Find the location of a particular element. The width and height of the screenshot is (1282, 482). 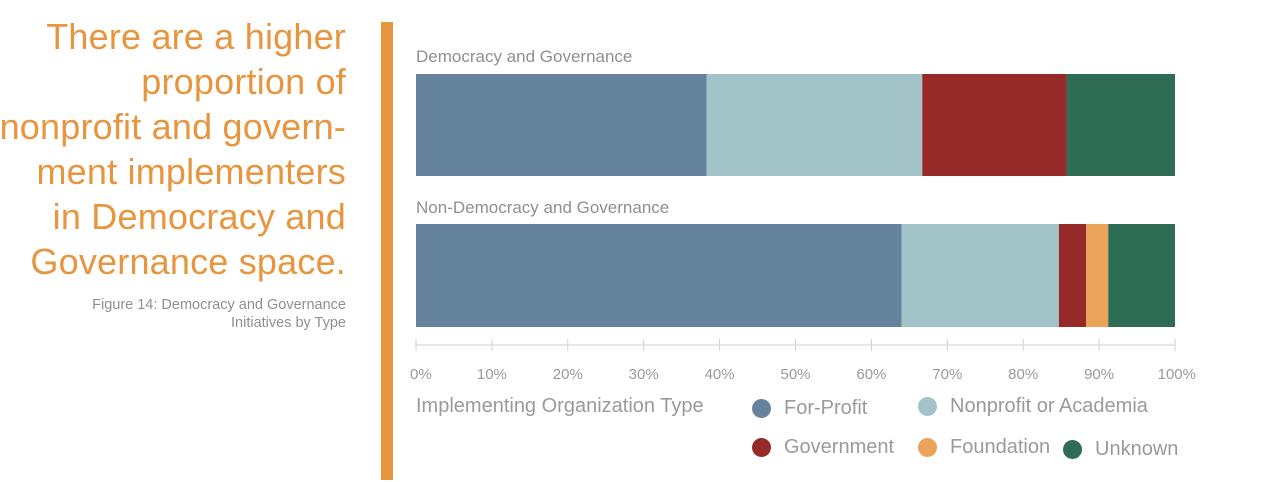

x-tick-label: 30% is located at coordinates (644, 374).